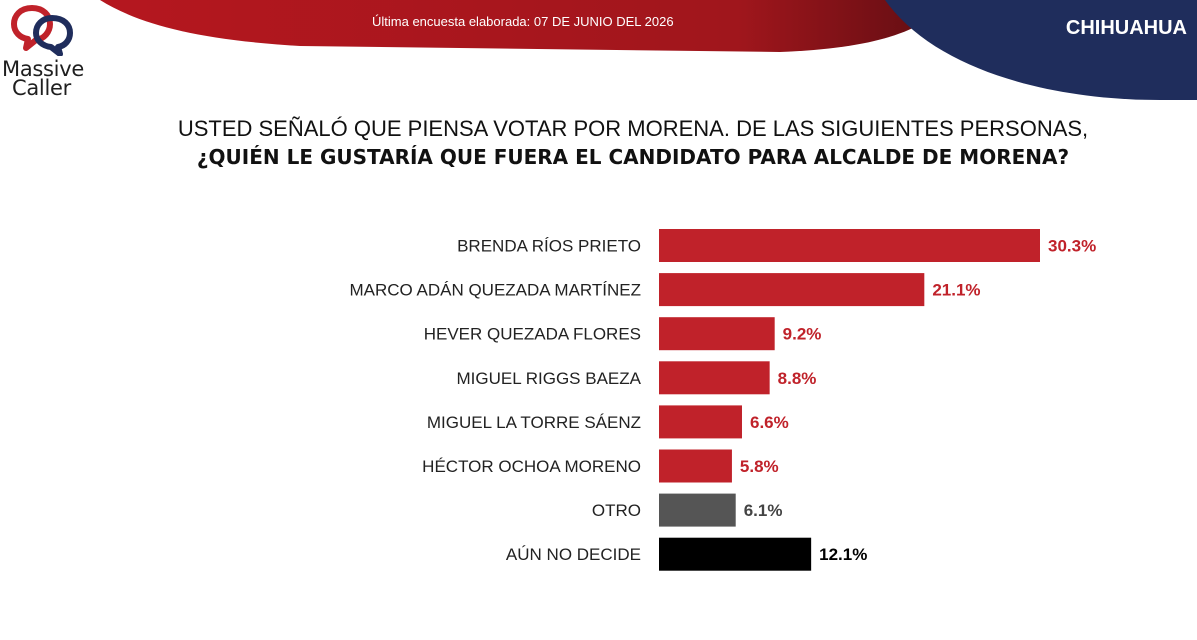 Image resolution: width=1197 pixels, height=640 pixels. Describe the element at coordinates (616, 510) in the screenshot. I see `category-label: OTRO` at that location.